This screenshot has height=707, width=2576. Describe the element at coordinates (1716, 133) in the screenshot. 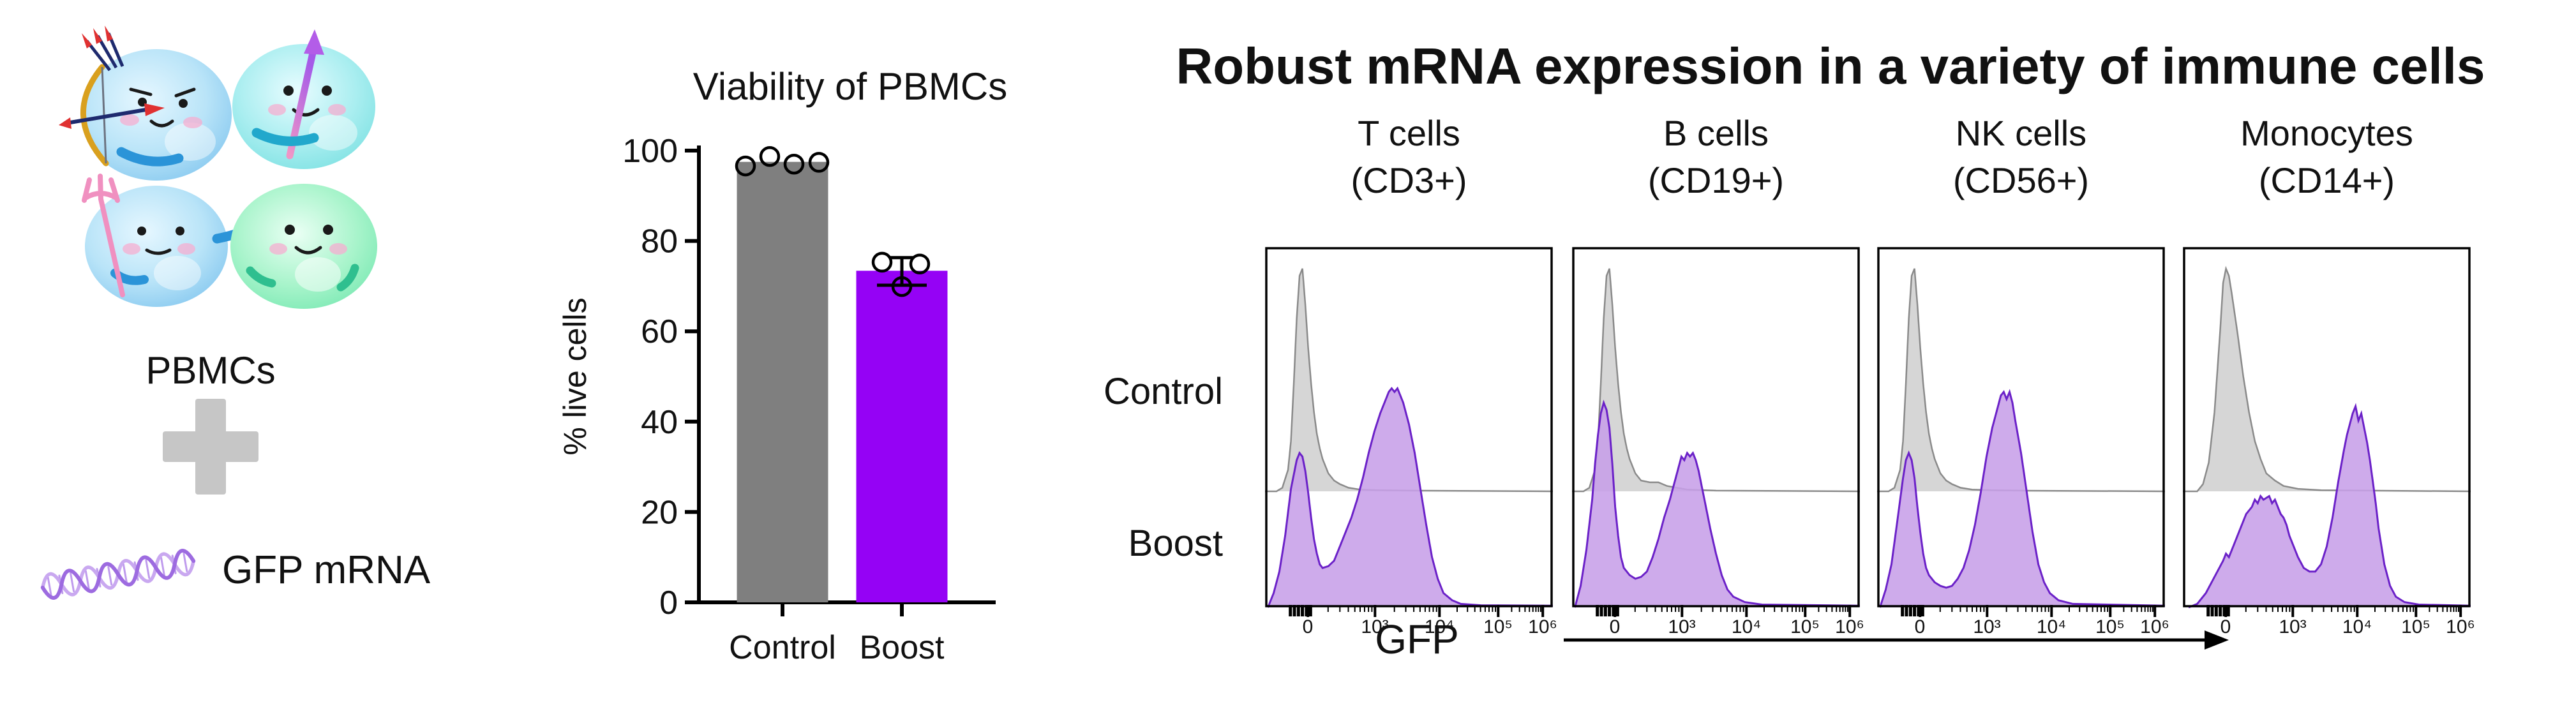

I see `cell-type-label: B cells` at that location.